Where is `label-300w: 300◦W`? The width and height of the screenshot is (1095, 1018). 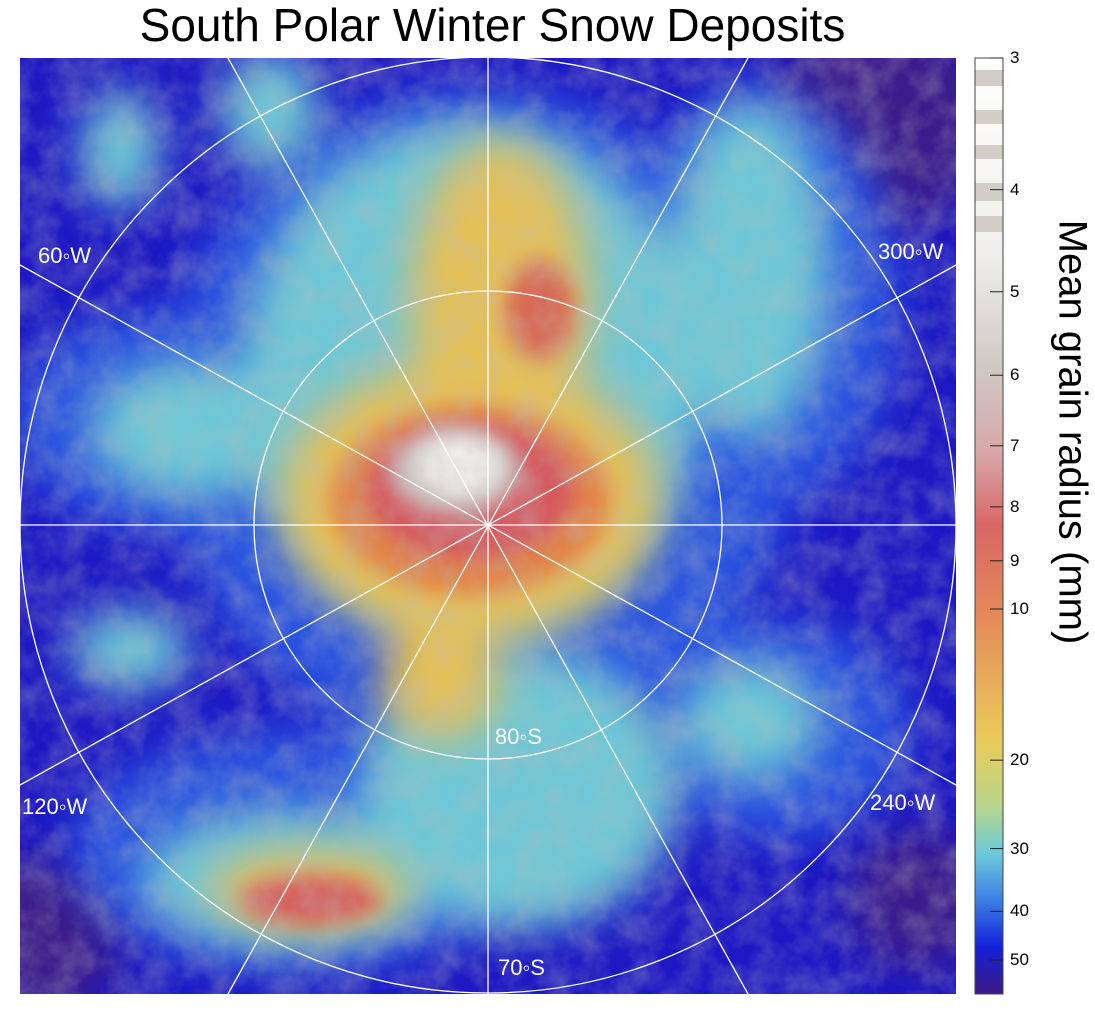
label-300w: 300◦W is located at coordinates (911, 251).